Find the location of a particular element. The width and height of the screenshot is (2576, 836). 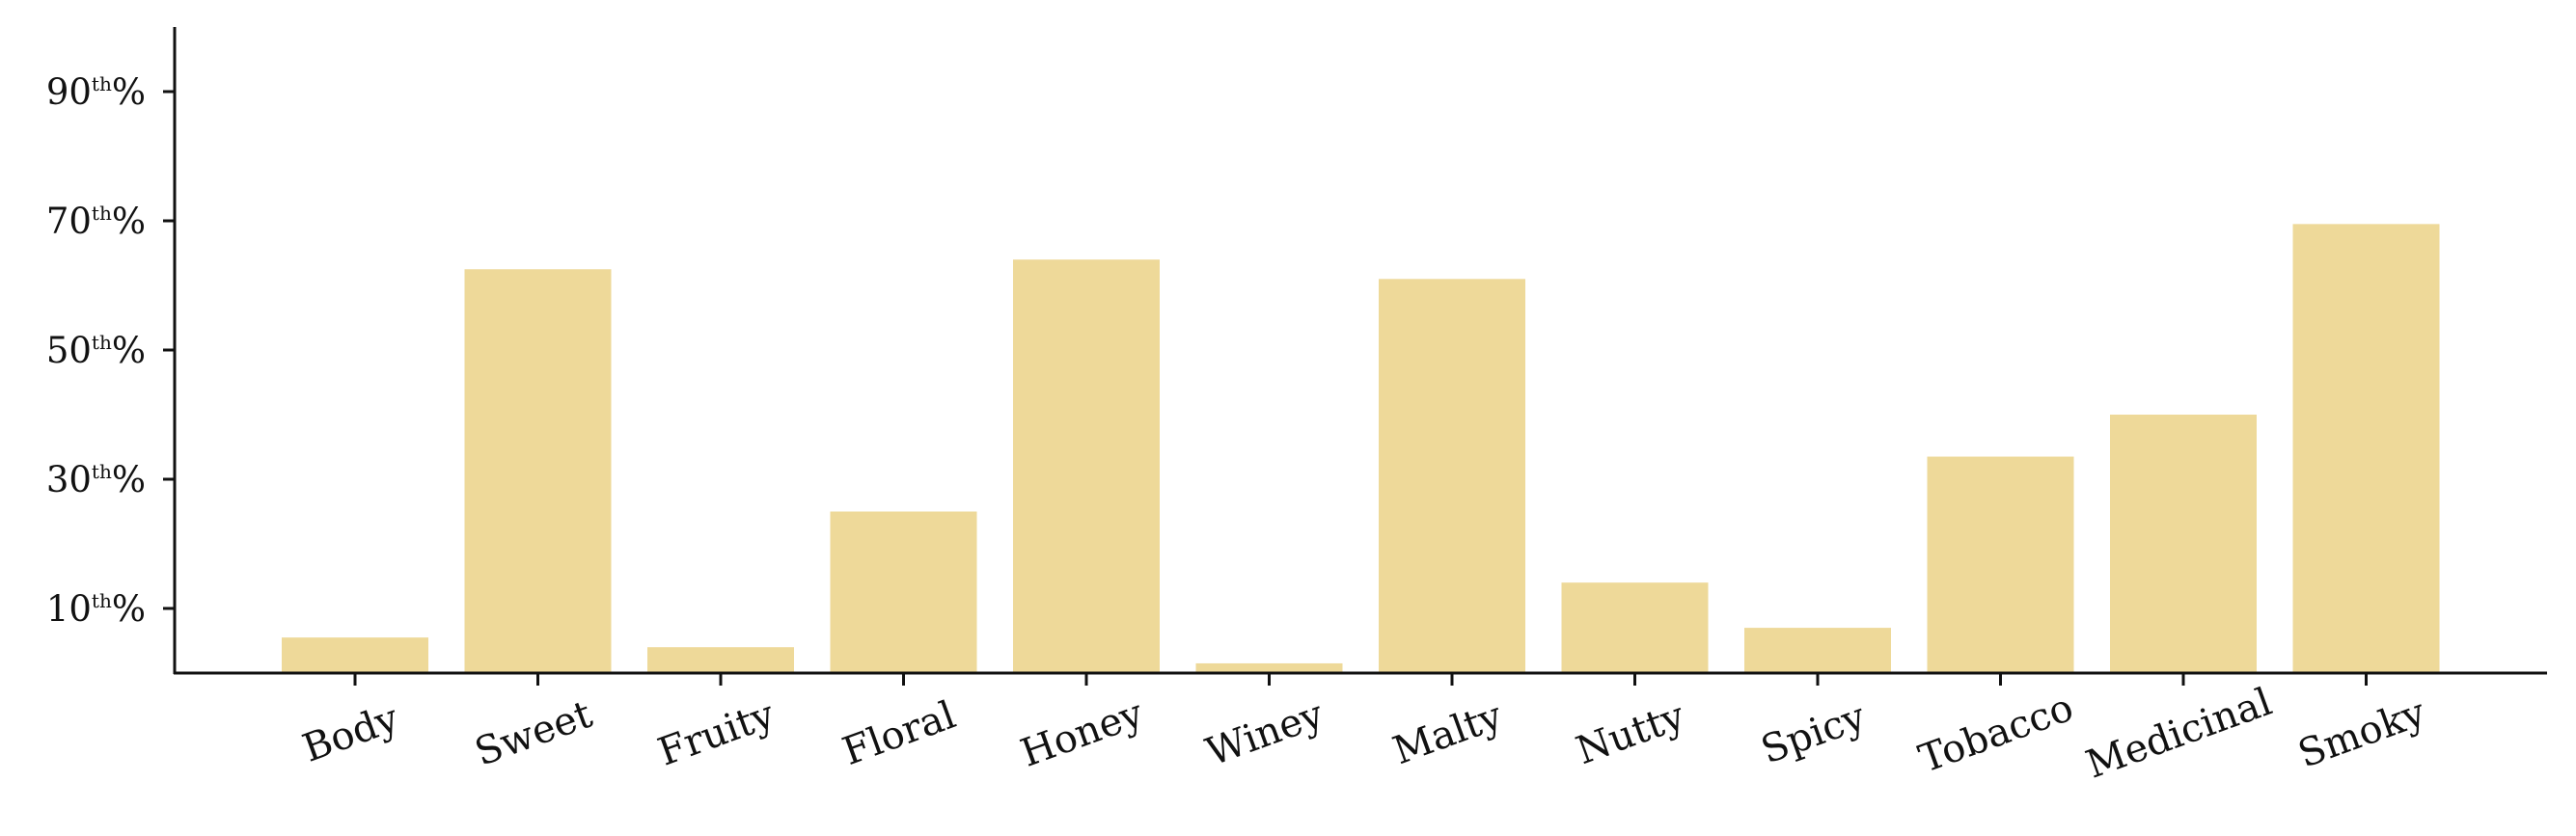

bar-medicinal is located at coordinates (2184, 544).